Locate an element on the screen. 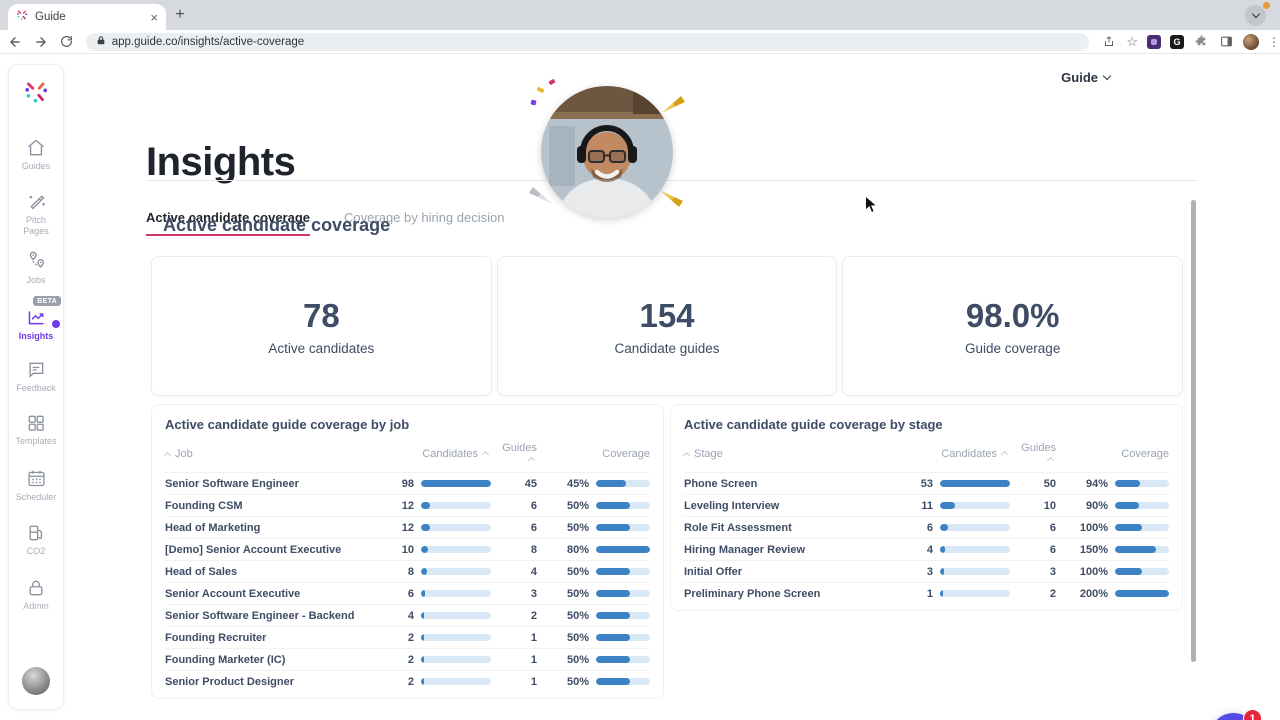 The height and width of the screenshot is (720, 1280). tab-close-icon: × is located at coordinates (154, 17).